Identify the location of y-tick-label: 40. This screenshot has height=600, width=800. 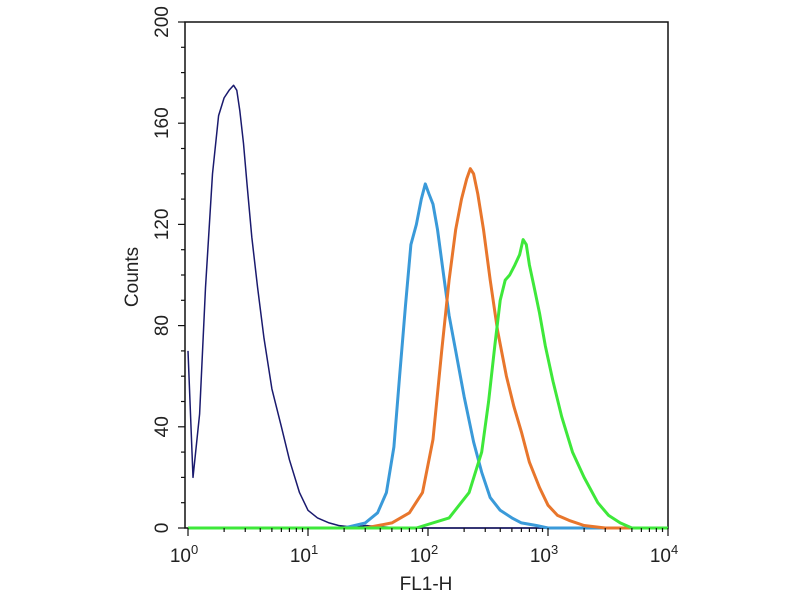
(162, 426).